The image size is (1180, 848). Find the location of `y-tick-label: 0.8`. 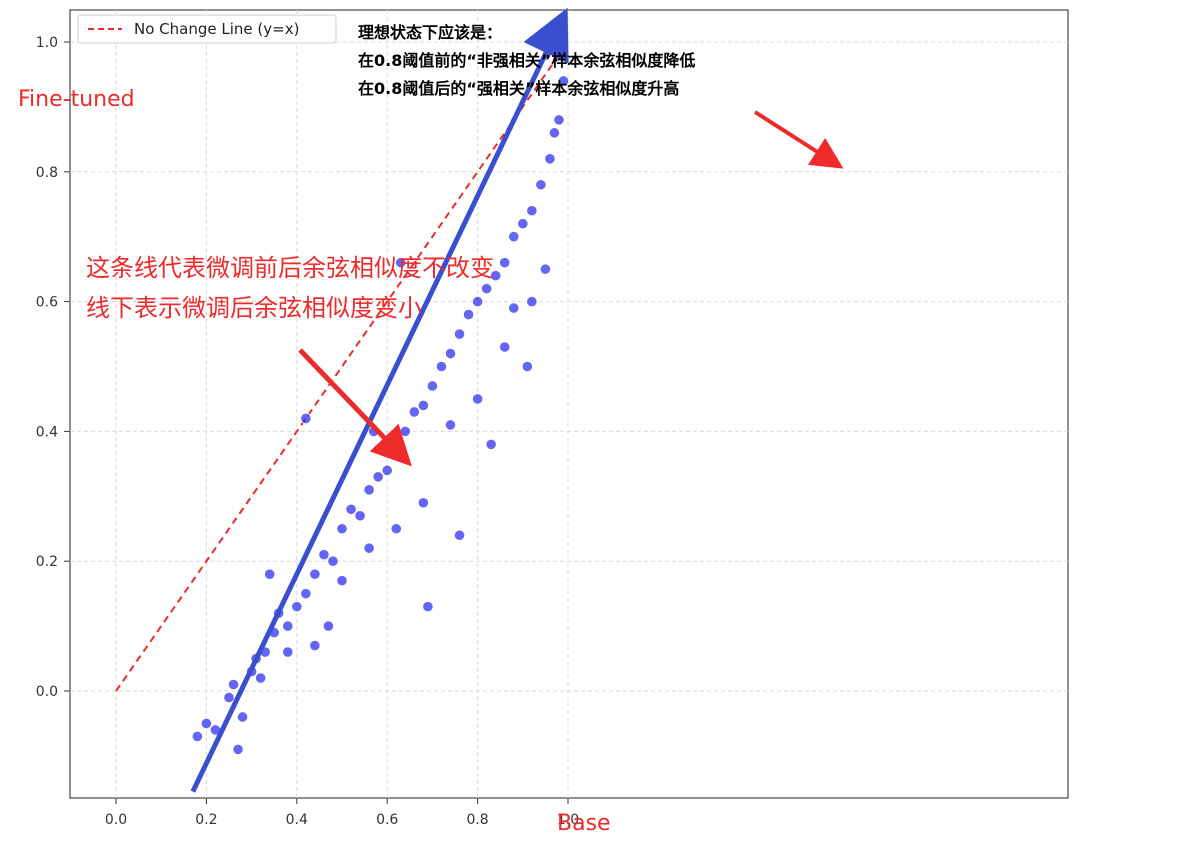

y-tick-label: 0.8 is located at coordinates (47, 173).